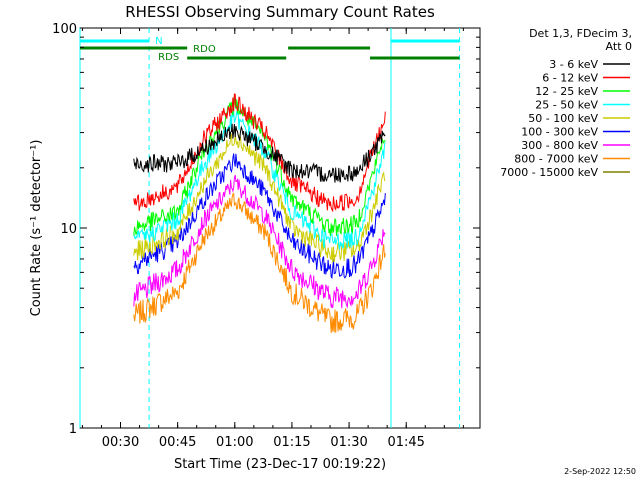 Image resolution: width=640 pixels, height=485 pixels. I want to click on series-line-3-6-keV, so click(259, 153).